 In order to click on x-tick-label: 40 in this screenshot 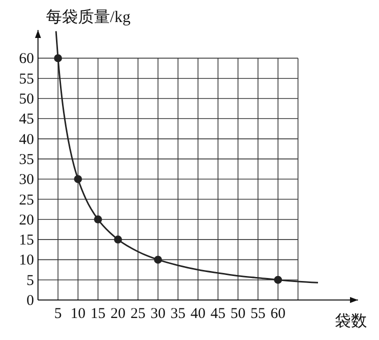, I will do `click(198, 314)`.